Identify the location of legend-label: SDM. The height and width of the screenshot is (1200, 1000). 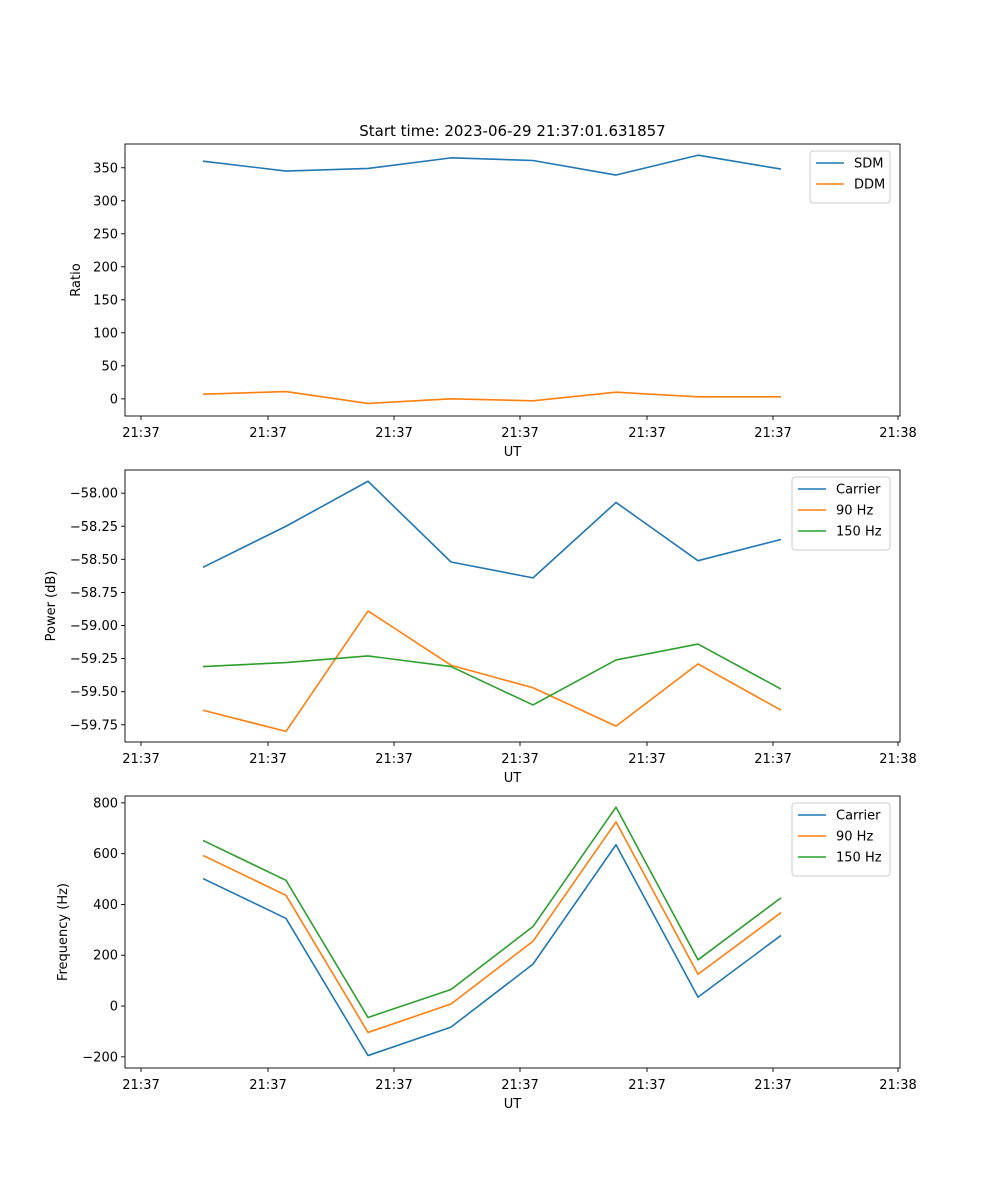
(868, 164).